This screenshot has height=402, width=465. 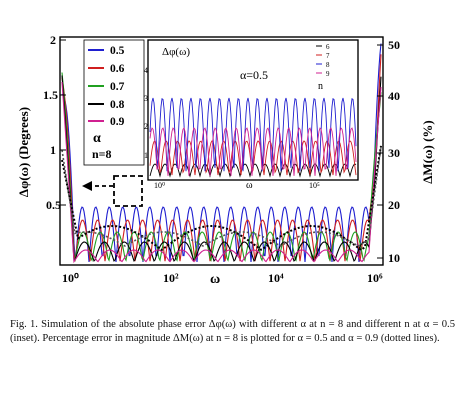 What do you see at coordinates (117, 69) in the screenshot?
I see `legend-label: 0.6` at bounding box center [117, 69].